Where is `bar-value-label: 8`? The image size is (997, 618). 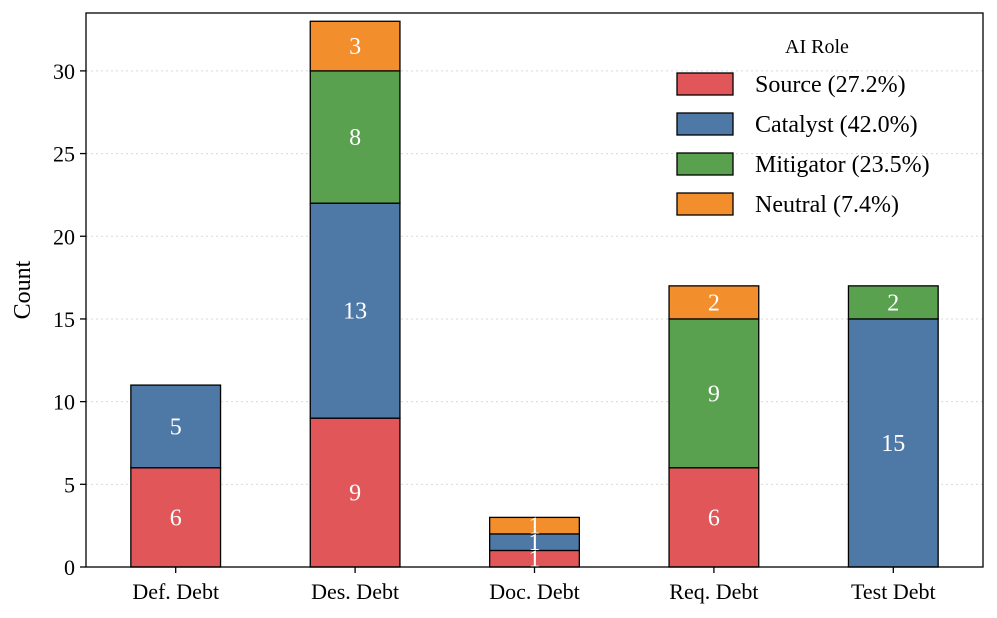 bar-value-label: 8 is located at coordinates (355, 138).